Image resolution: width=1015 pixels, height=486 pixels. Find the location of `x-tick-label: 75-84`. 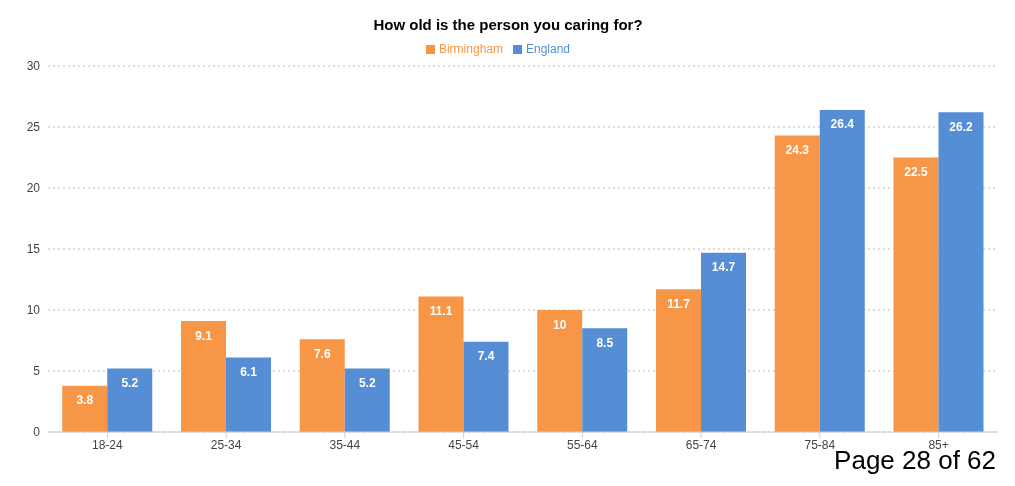

x-tick-label: 75-84 is located at coordinates (820, 444).